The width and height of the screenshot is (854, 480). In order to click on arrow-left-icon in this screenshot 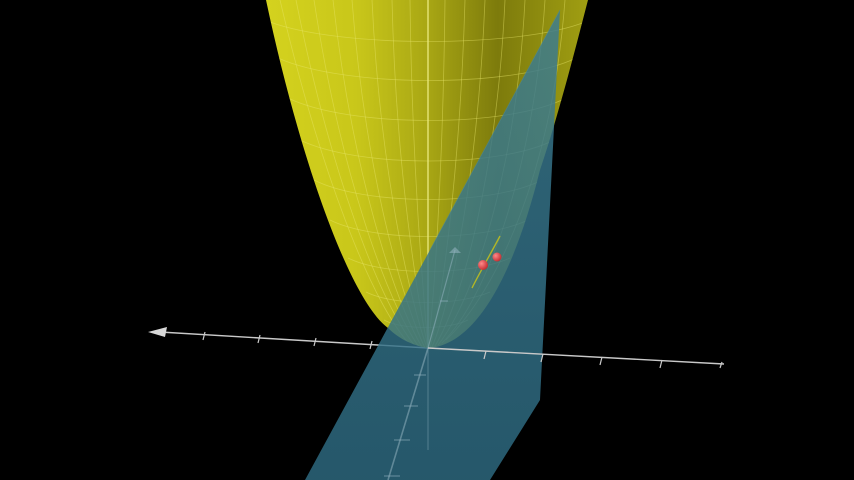, I will do `click(157, 332)`.